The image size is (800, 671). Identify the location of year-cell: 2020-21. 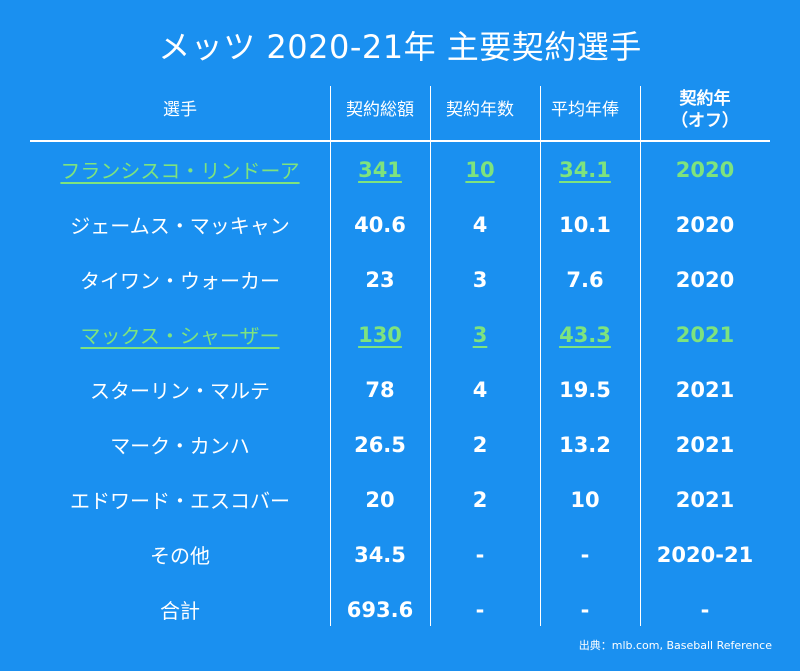
(705, 554).